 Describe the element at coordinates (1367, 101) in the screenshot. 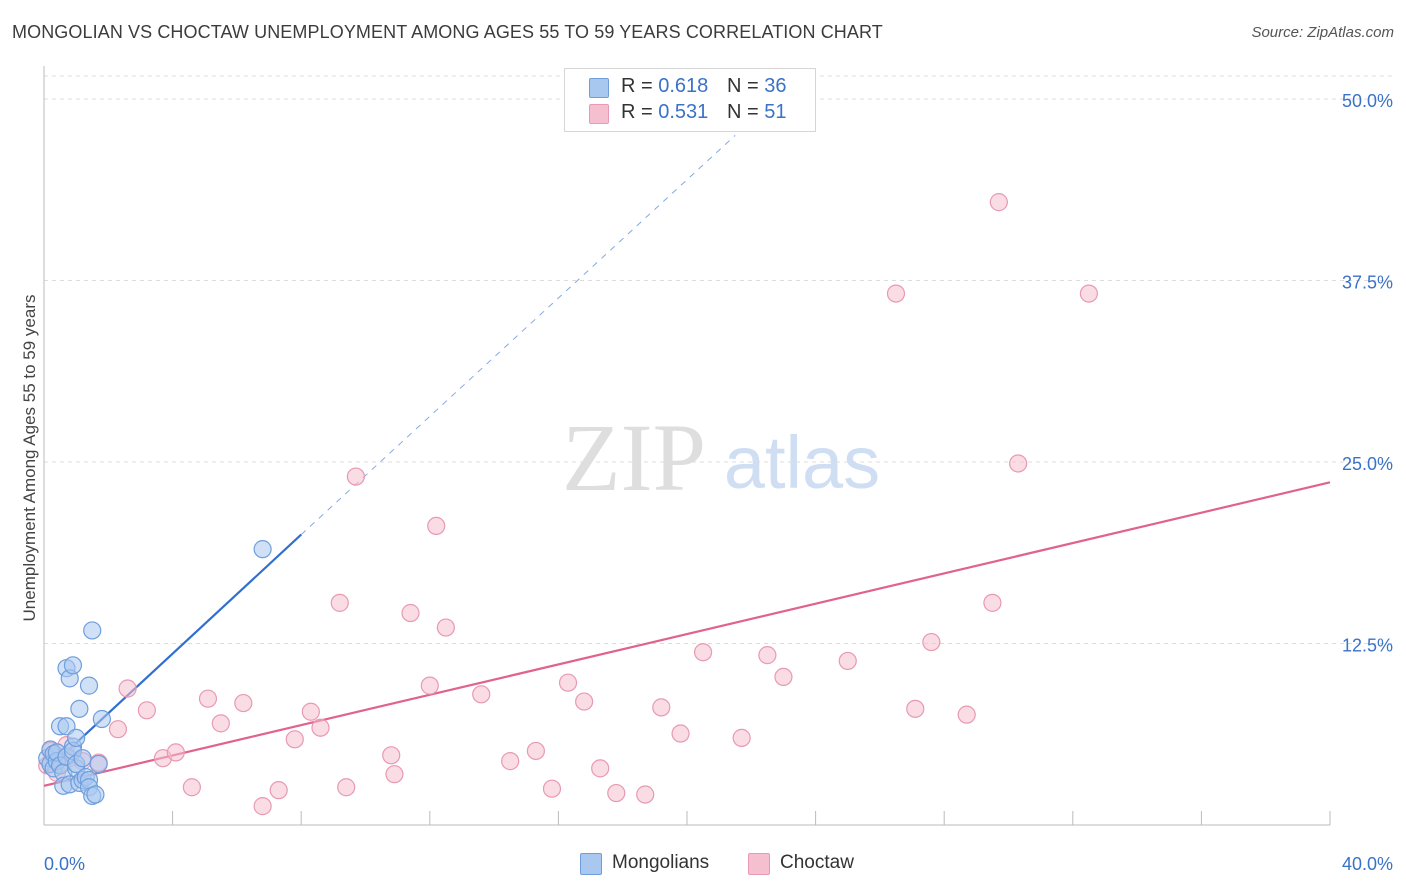

I see `y-tick-label: 50.0%` at that location.